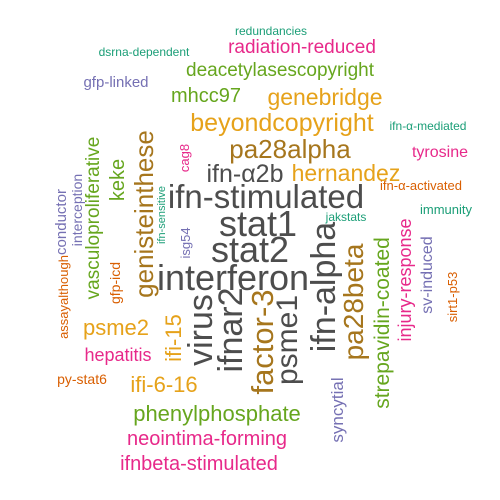 The image size is (500, 500). What do you see at coordinates (245, 174) in the screenshot?
I see `word-ifn-a2b: ifn-α2b` at bounding box center [245, 174].